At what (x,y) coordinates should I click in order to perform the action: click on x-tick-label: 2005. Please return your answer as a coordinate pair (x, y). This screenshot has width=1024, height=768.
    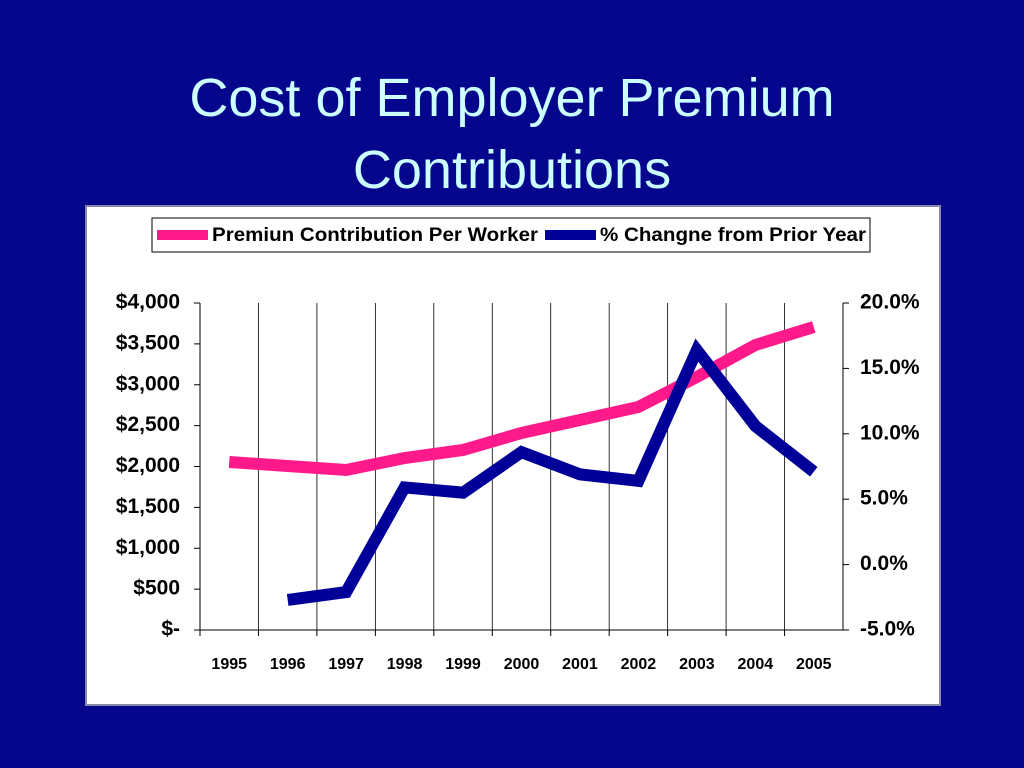
    Looking at the image, I should click on (814, 664).